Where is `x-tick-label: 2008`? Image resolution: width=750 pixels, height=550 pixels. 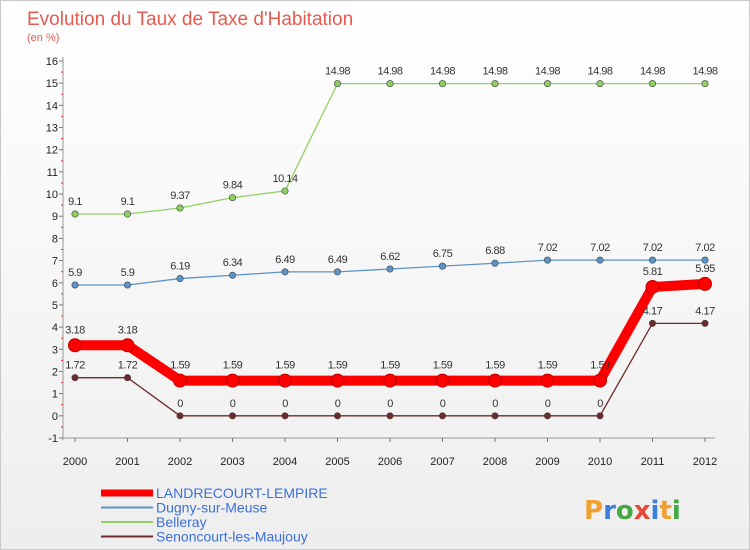
x-tick-label: 2008 is located at coordinates (495, 462).